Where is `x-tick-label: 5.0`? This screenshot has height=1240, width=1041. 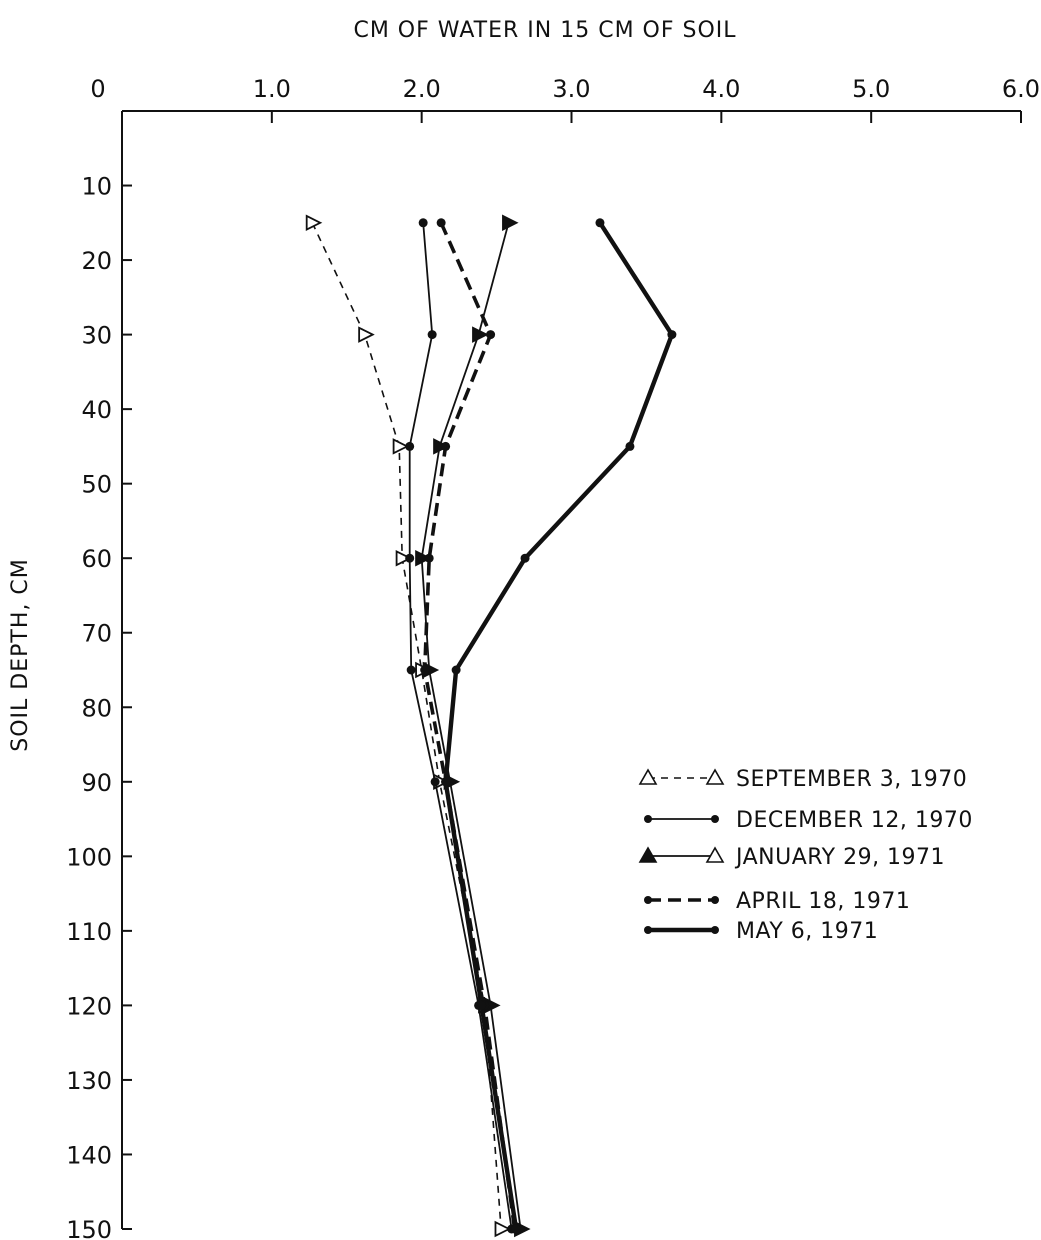 x-tick-label: 5.0 is located at coordinates (871, 89).